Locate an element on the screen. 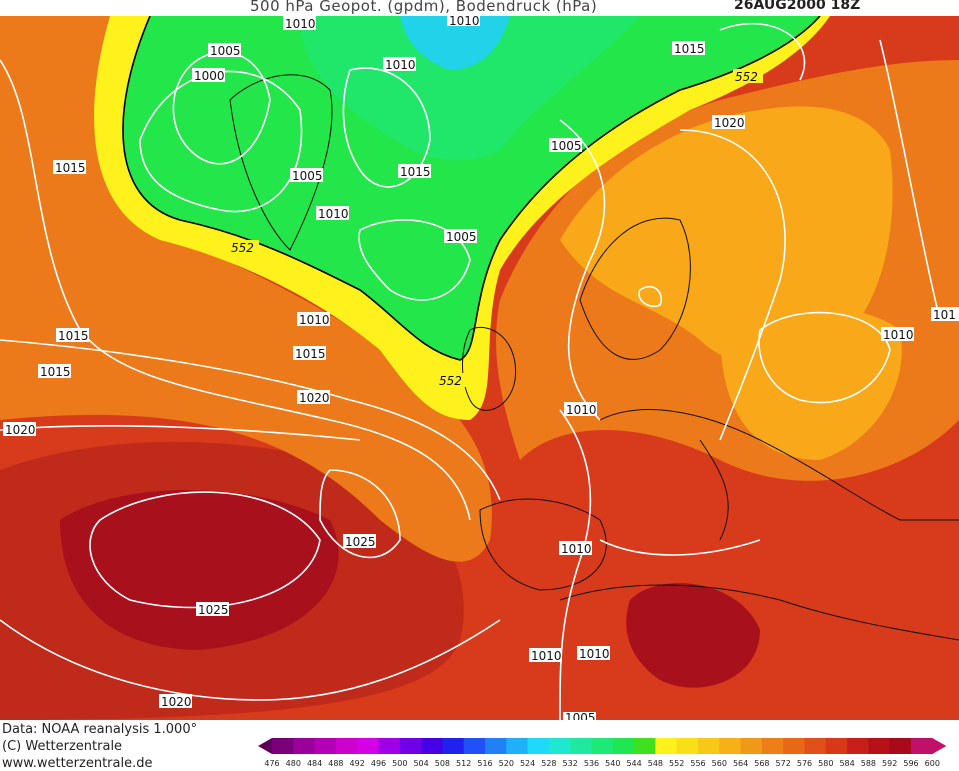  legend-tick-label: 520 is located at coordinates (506, 763).